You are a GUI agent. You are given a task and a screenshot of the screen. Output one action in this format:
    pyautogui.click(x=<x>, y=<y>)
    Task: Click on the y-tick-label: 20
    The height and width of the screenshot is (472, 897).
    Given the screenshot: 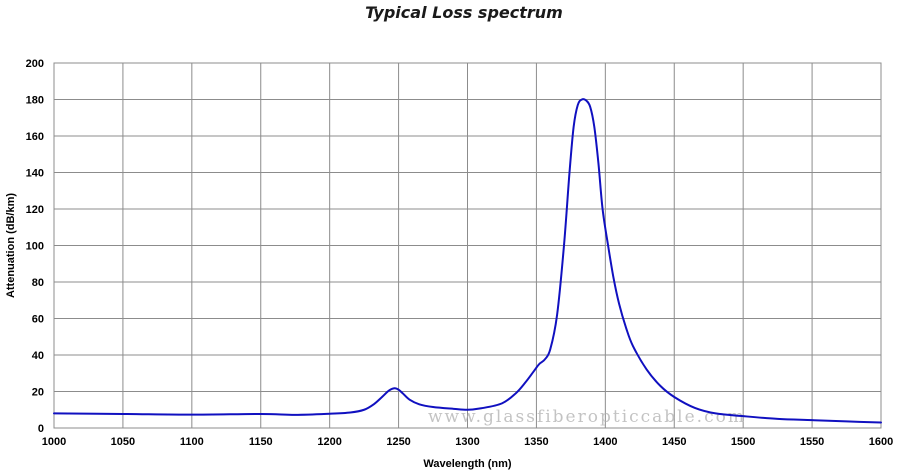 What is the action you would take?
    pyautogui.click(x=38, y=393)
    